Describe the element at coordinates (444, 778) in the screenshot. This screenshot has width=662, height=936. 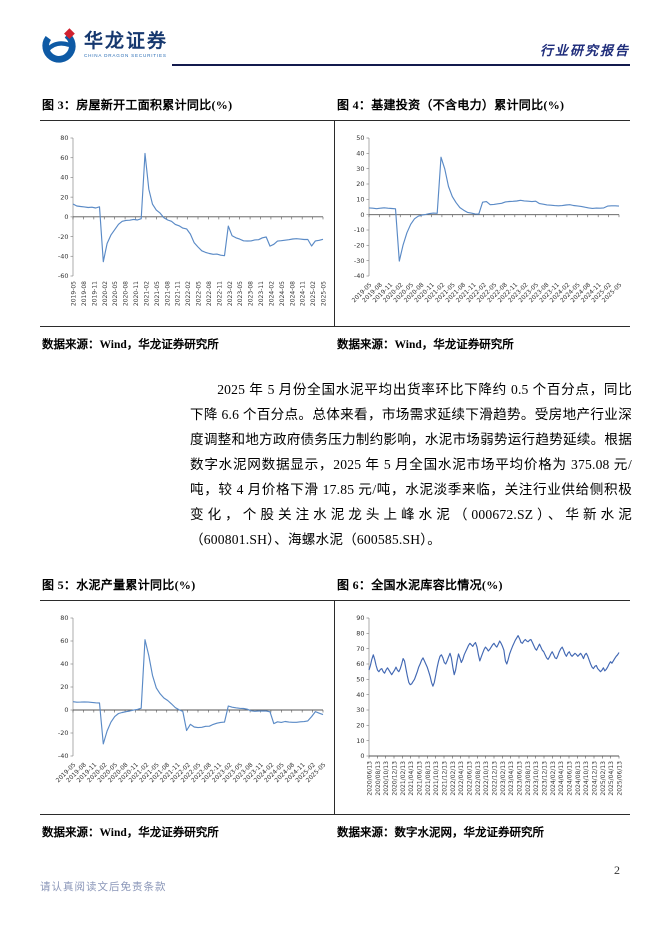
I see `svg-text: 2021/12/13` at that location.